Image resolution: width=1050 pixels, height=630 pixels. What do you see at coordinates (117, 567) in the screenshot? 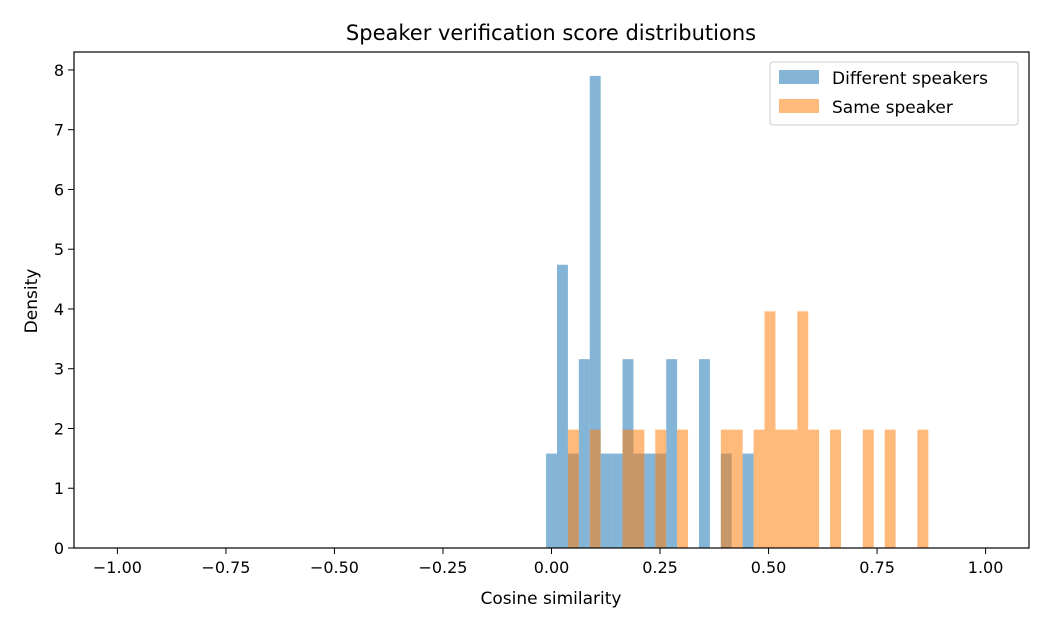
I see `x-tick-label-0: −1.00` at bounding box center [117, 567].